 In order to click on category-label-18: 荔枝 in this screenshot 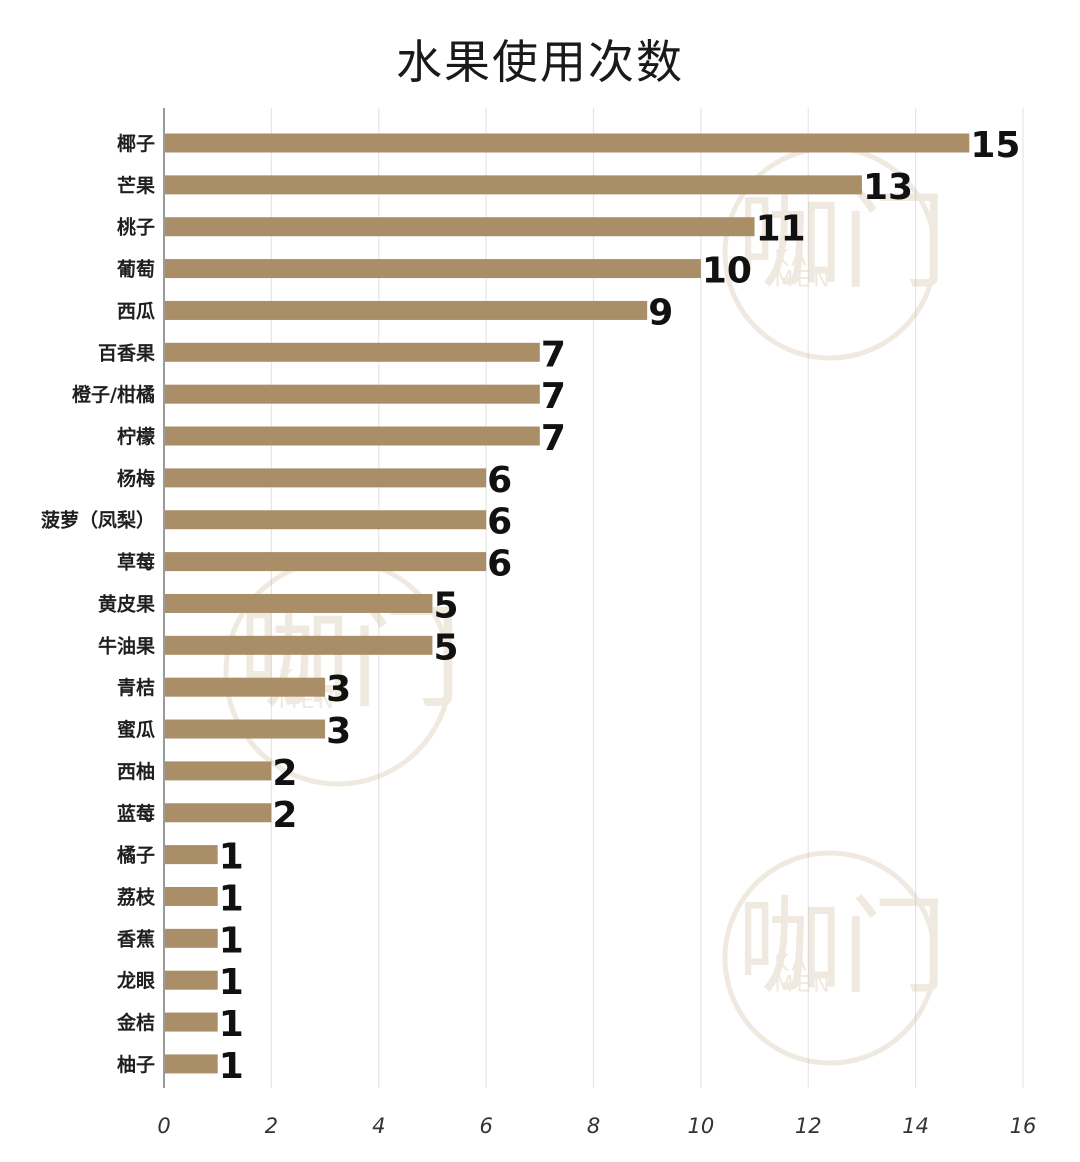, I will do `click(136, 896)`.